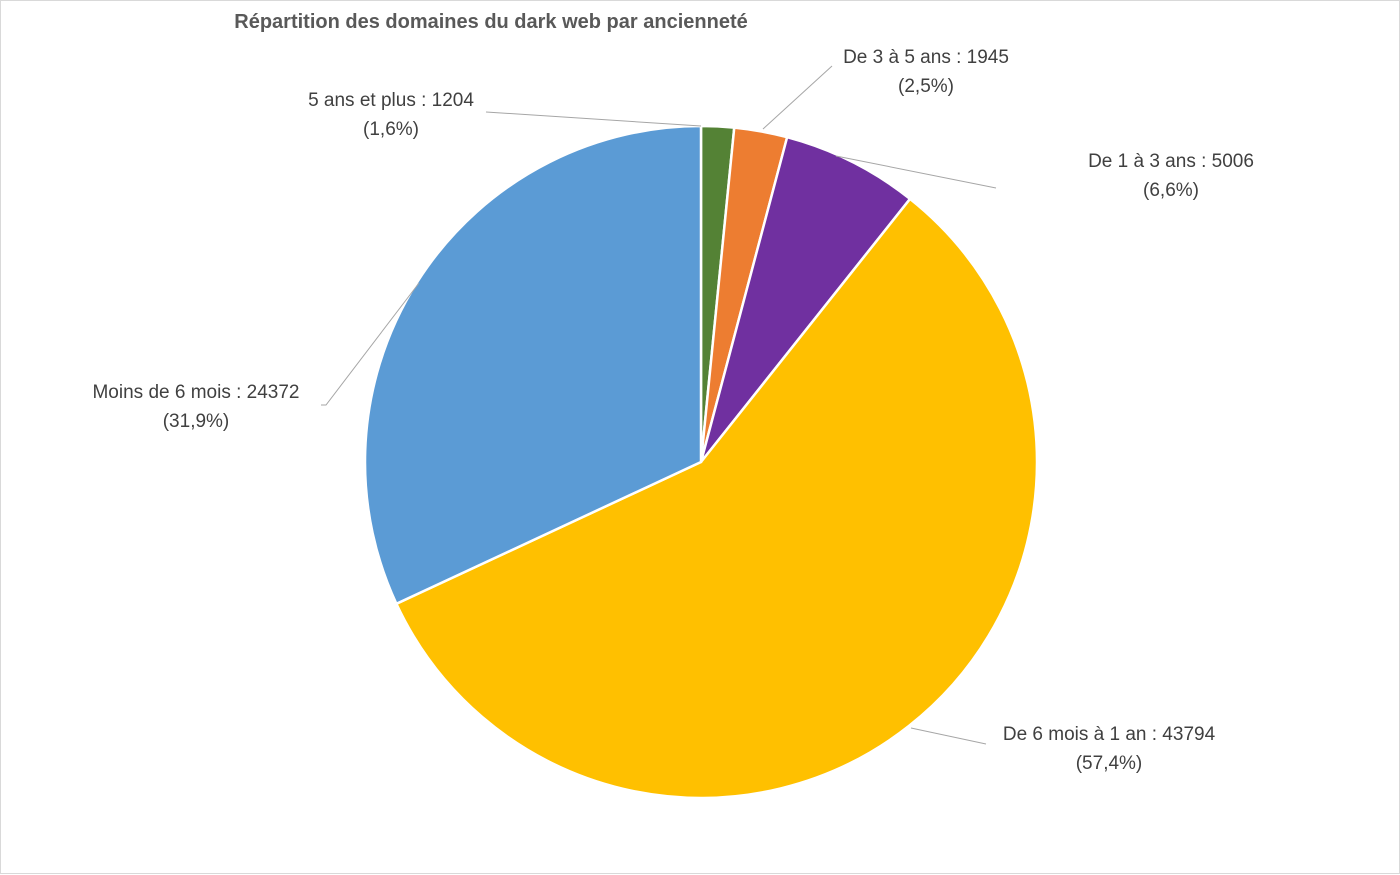  What do you see at coordinates (196, 421) in the screenshot?
I see `slice-percent-moins-de-6-mois: (31,9%)` at bounding box center [196, 421].